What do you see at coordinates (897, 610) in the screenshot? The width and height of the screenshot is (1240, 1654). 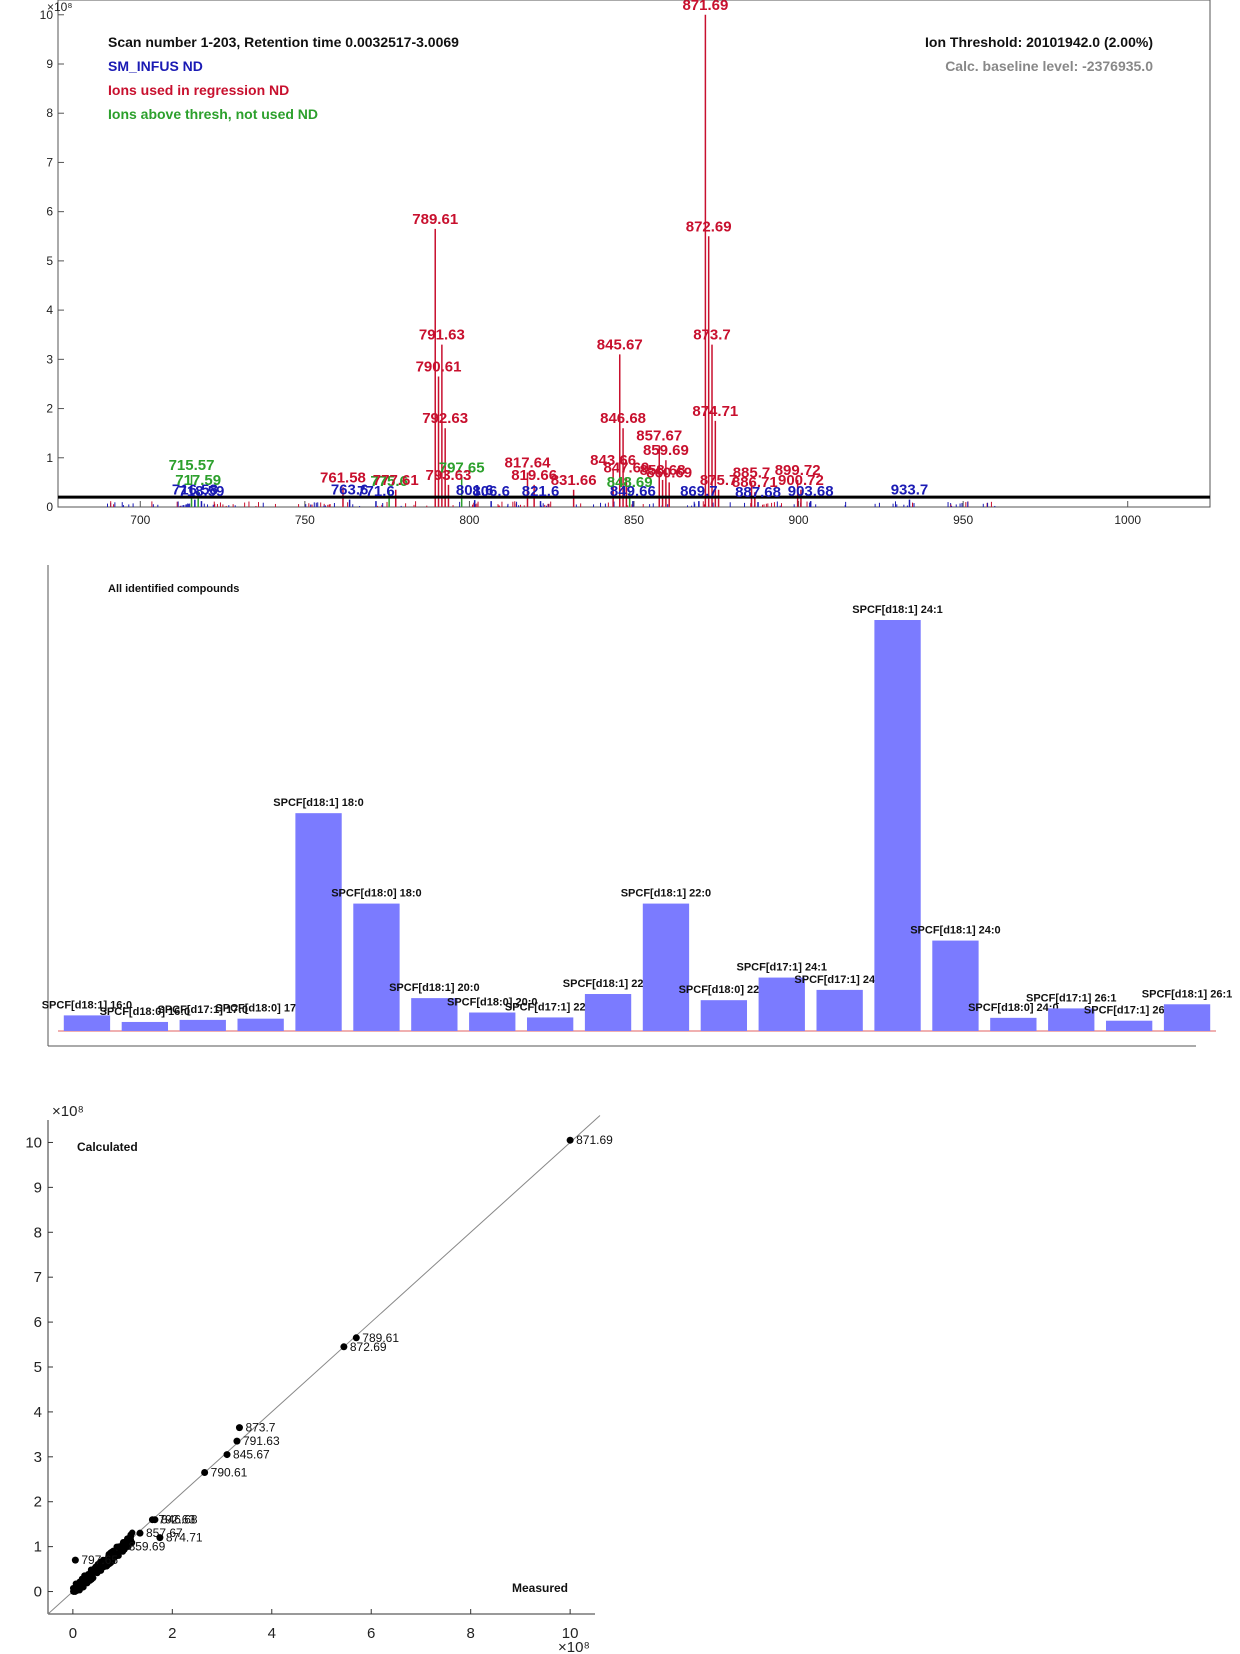 I see `bar-label: SPCF[d18:1] 24:1` at bounding box center [897, 610].